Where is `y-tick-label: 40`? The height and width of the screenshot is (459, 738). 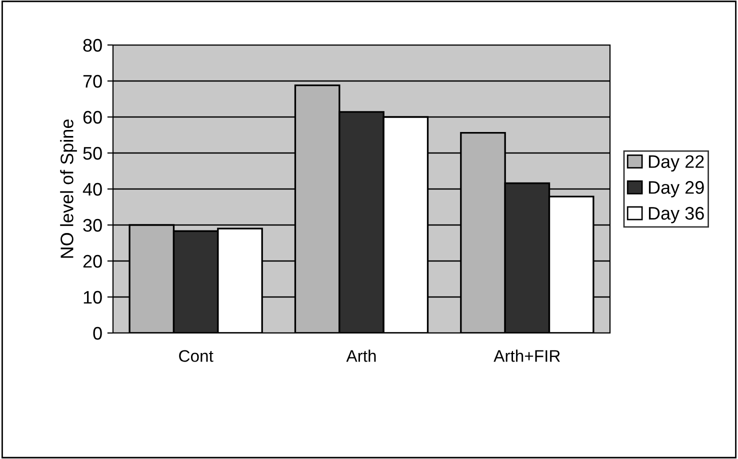
y-tick-label: 40 is located at coordinates (92, 189).